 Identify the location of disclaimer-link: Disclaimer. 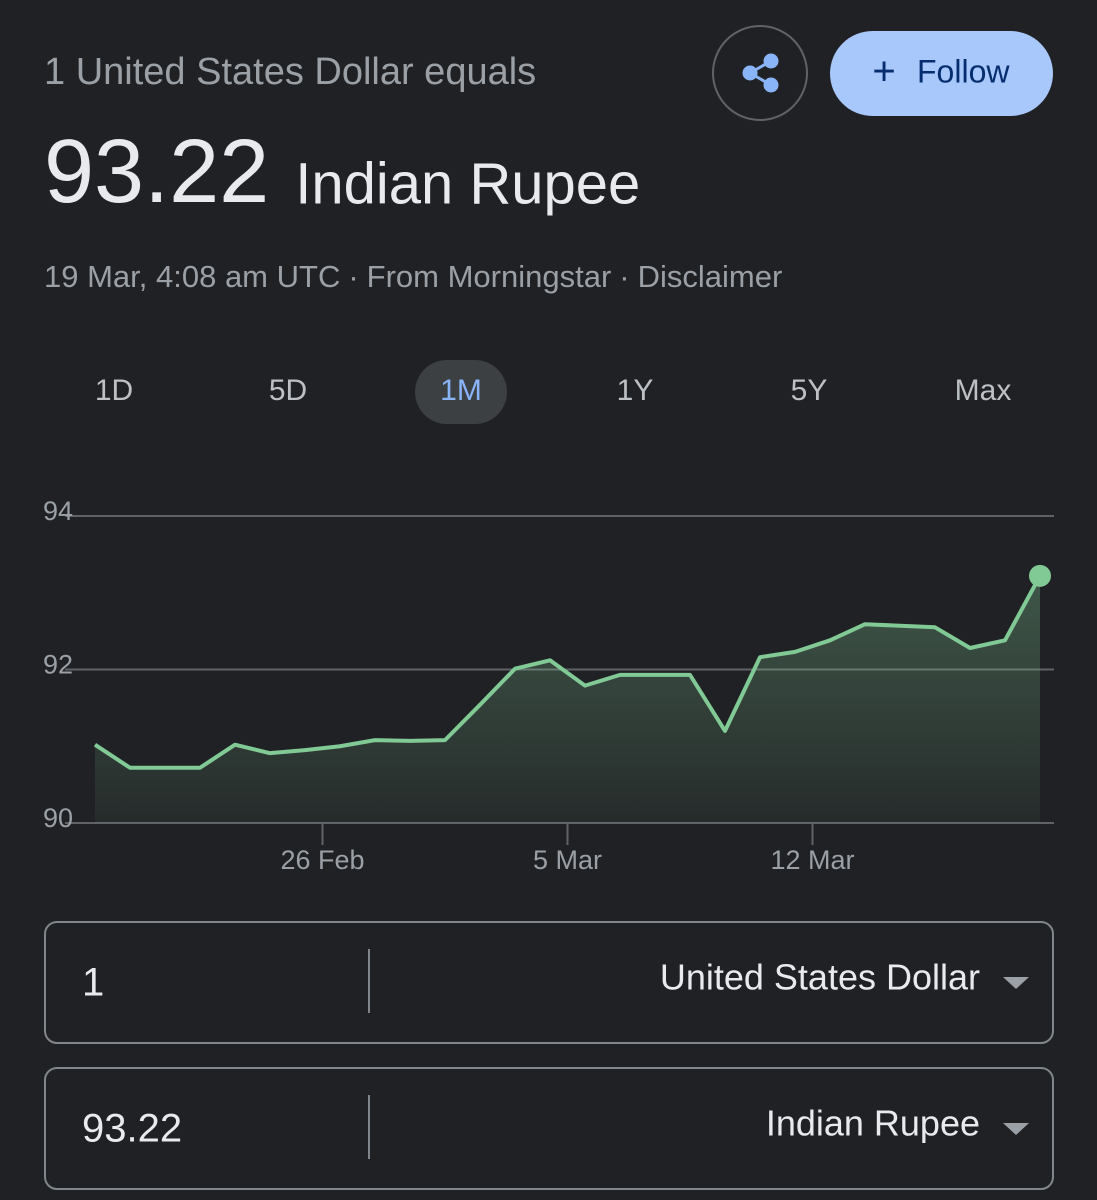
(710, 276).